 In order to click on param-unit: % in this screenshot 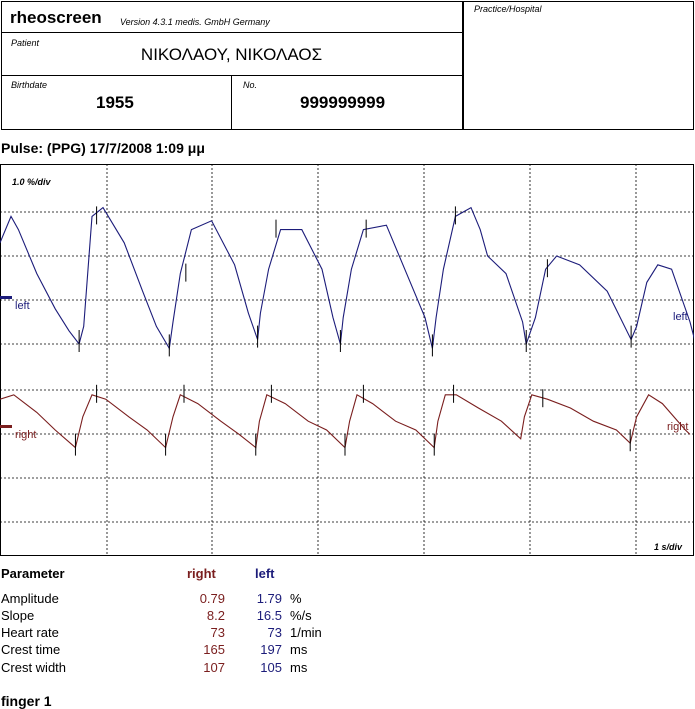, I will do `click(296, 598)`.